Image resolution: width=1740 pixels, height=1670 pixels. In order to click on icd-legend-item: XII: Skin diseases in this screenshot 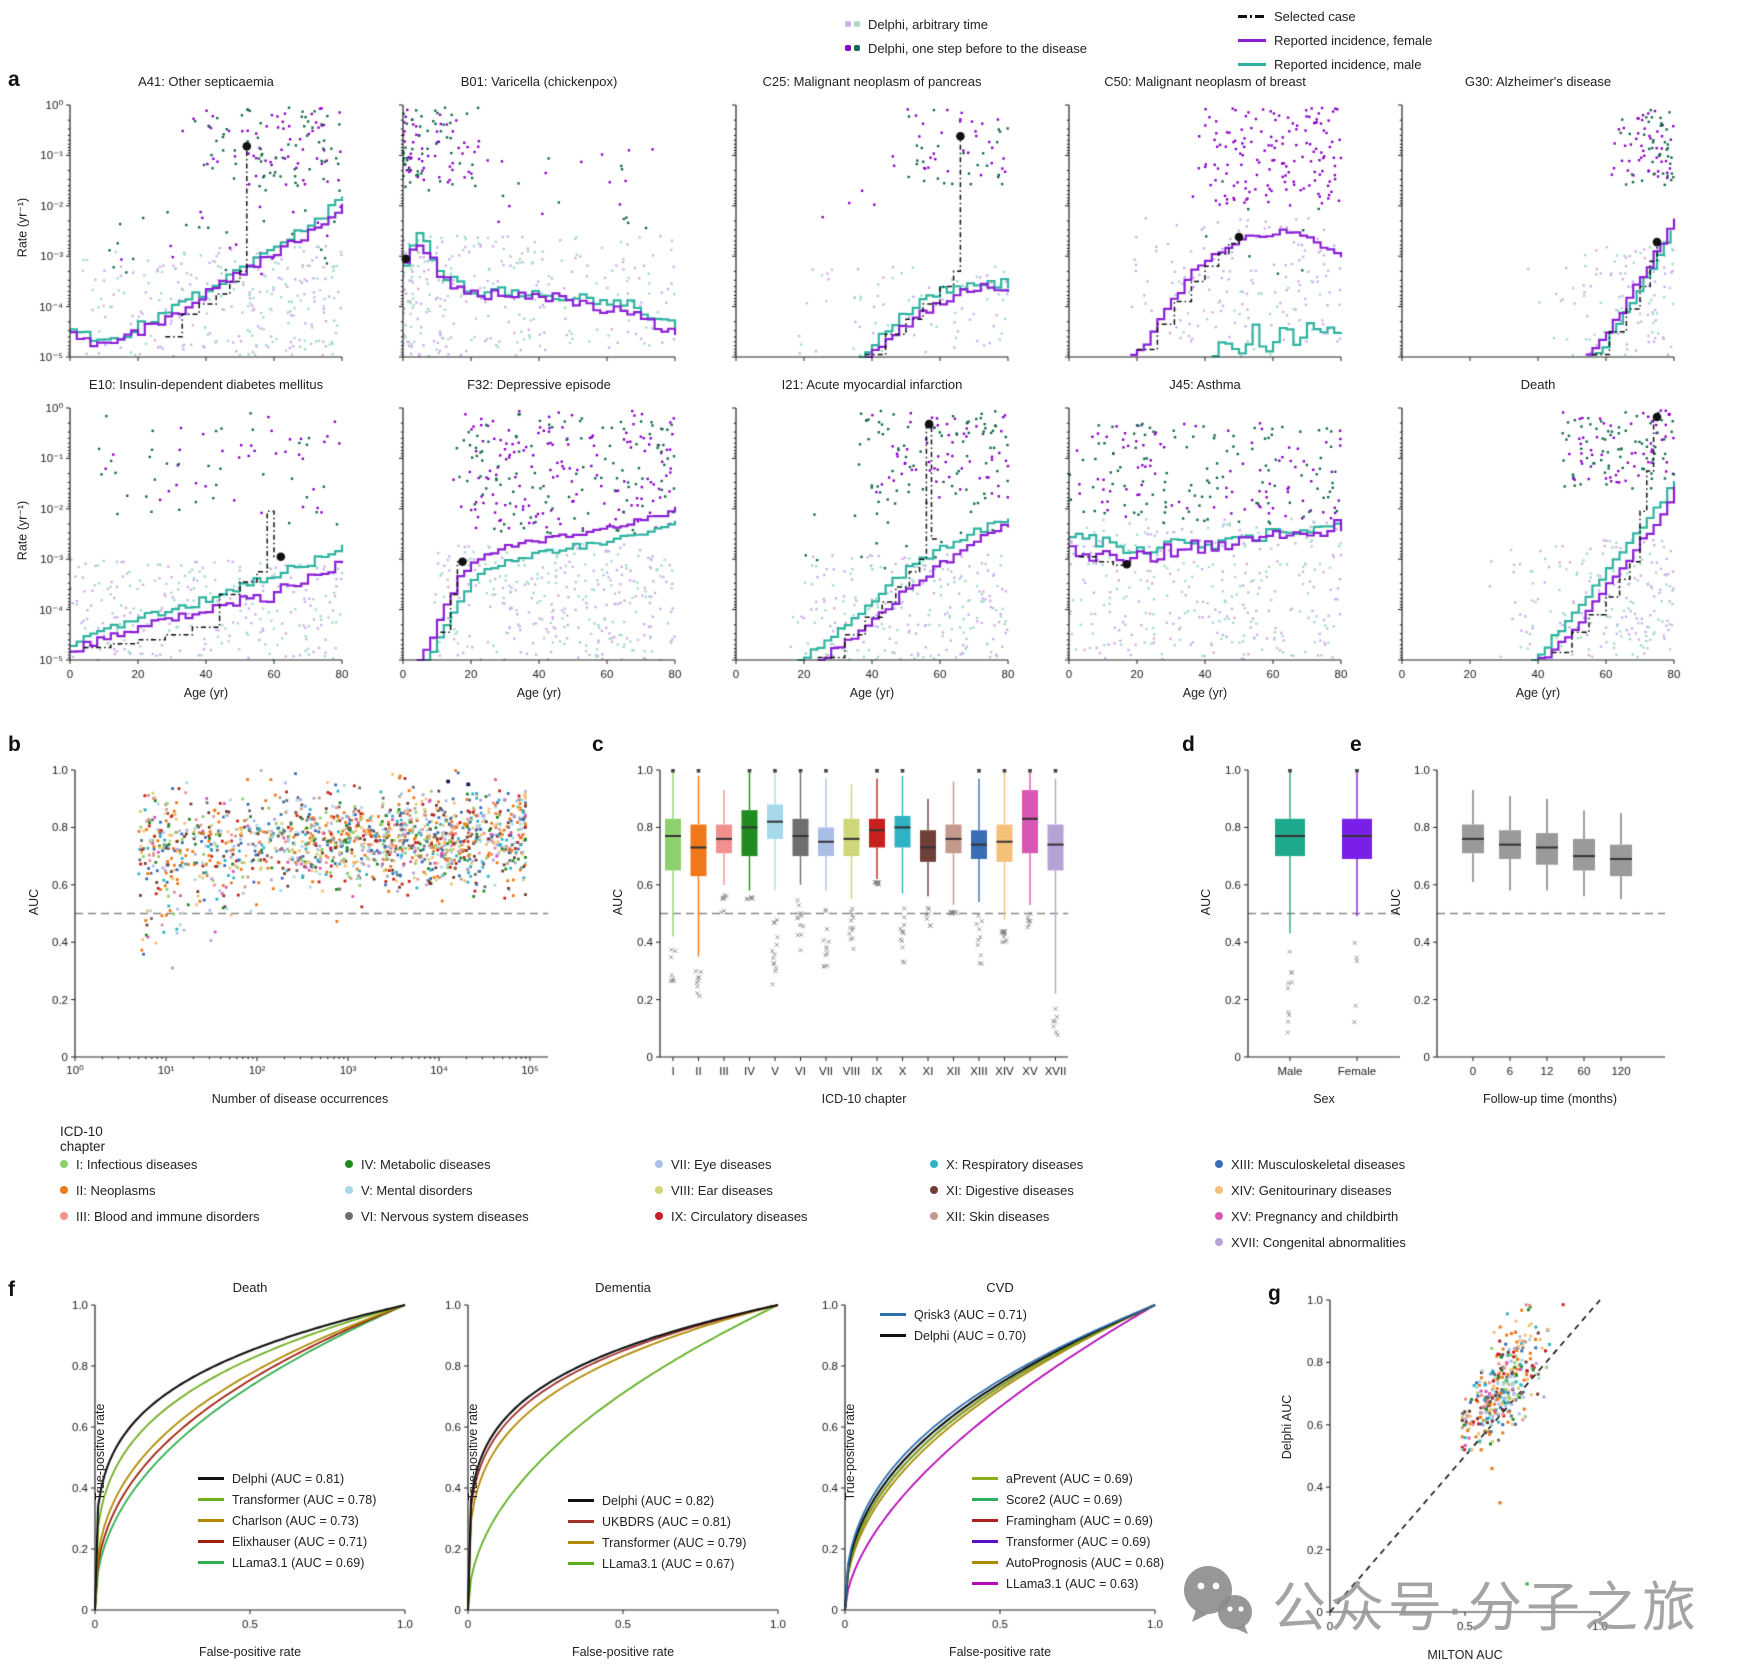, I will do `click(989, 1216)`.